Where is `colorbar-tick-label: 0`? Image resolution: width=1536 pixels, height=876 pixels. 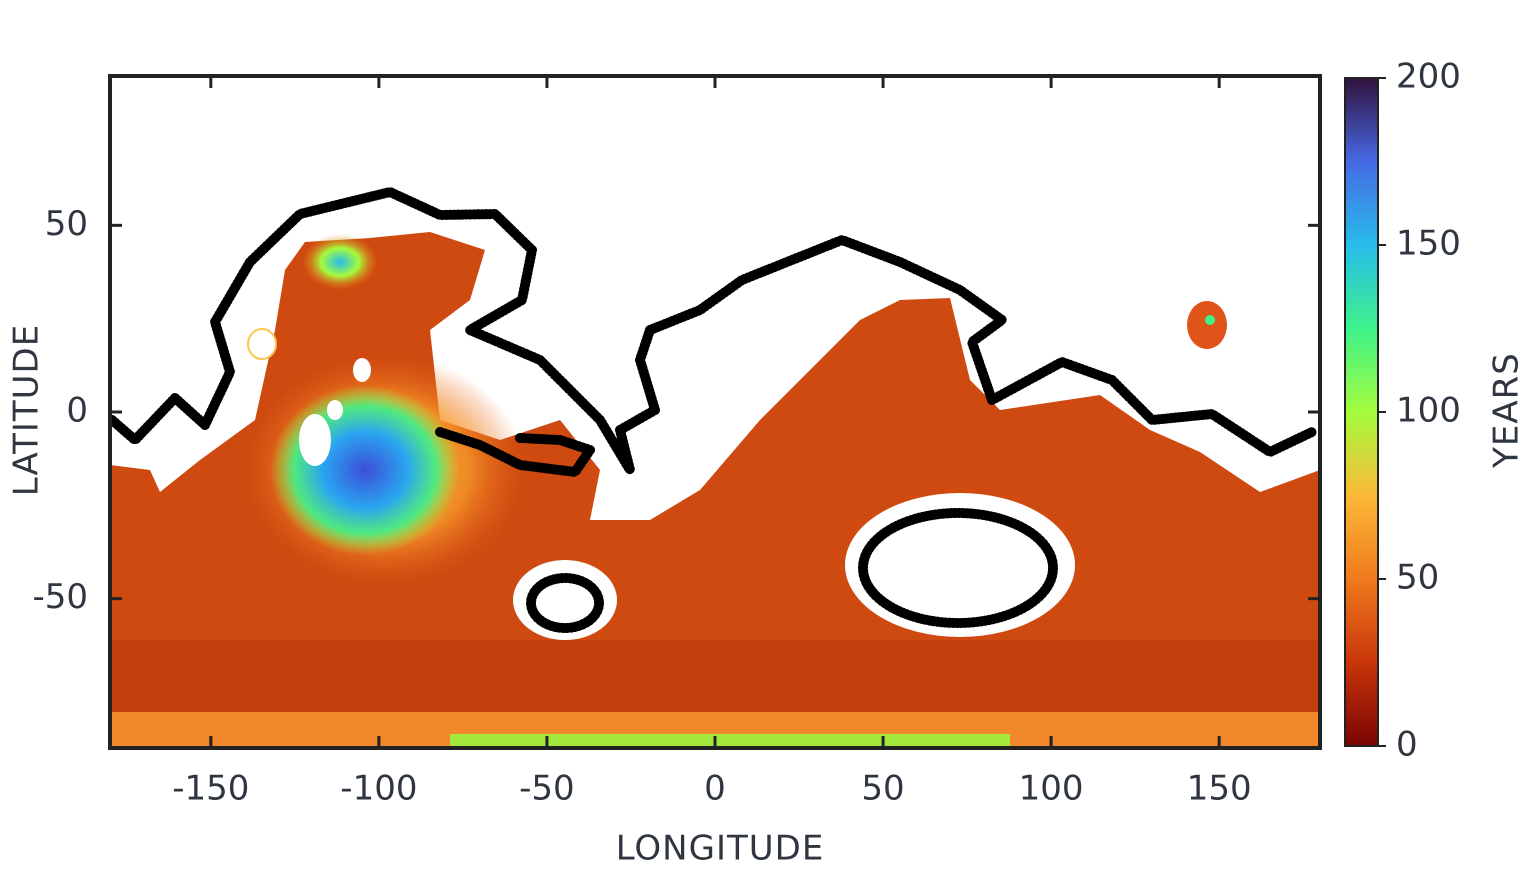
colorbar-tick-label: 0 is located at coordinates (1407, 745).